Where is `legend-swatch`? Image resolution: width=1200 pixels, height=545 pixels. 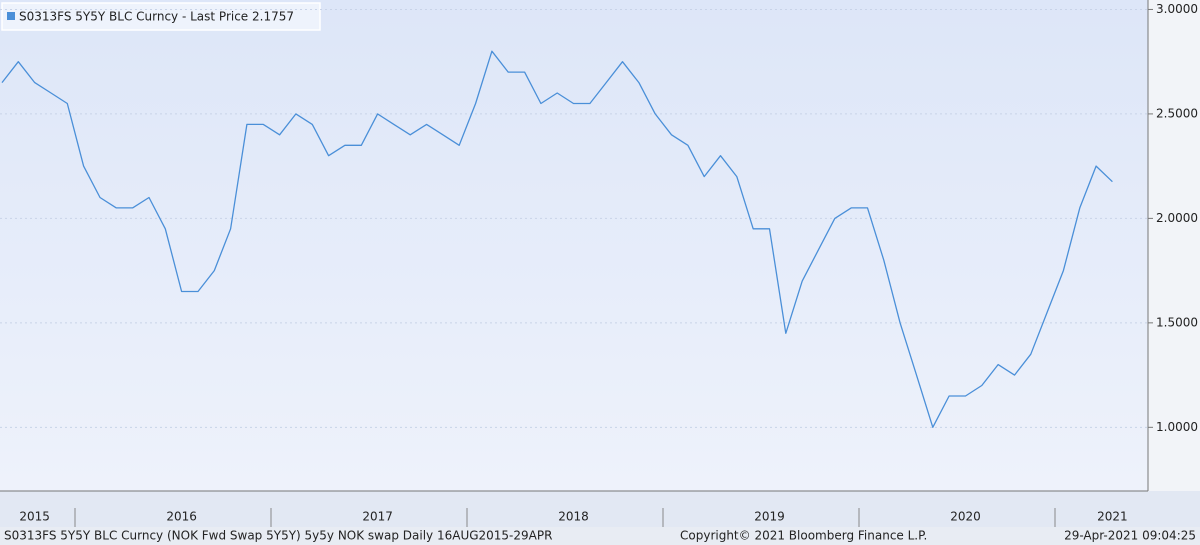
legend-swatch is located at coordinates (11, 16).